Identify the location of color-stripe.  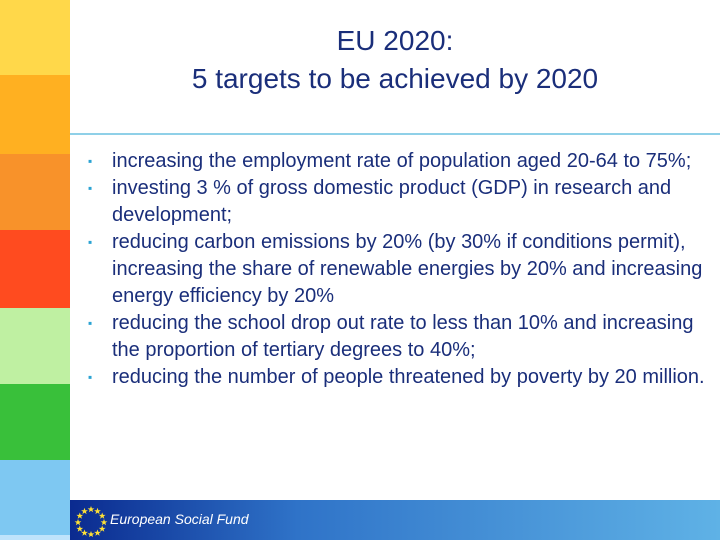
(35, 270).